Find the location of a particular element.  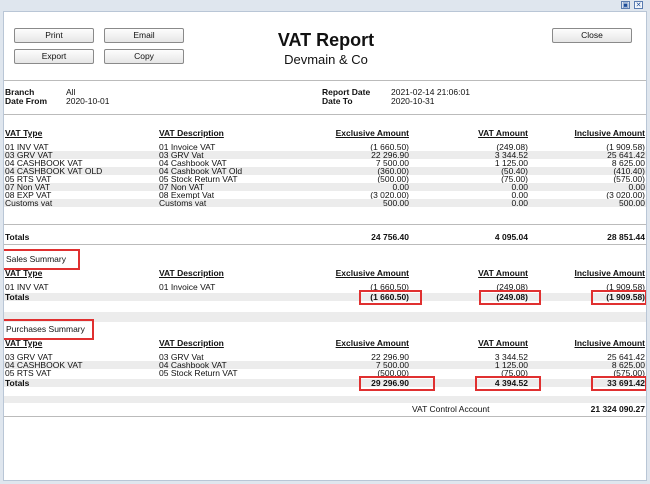

cell-excl: (360.00) is located at coordinates (393, 171).